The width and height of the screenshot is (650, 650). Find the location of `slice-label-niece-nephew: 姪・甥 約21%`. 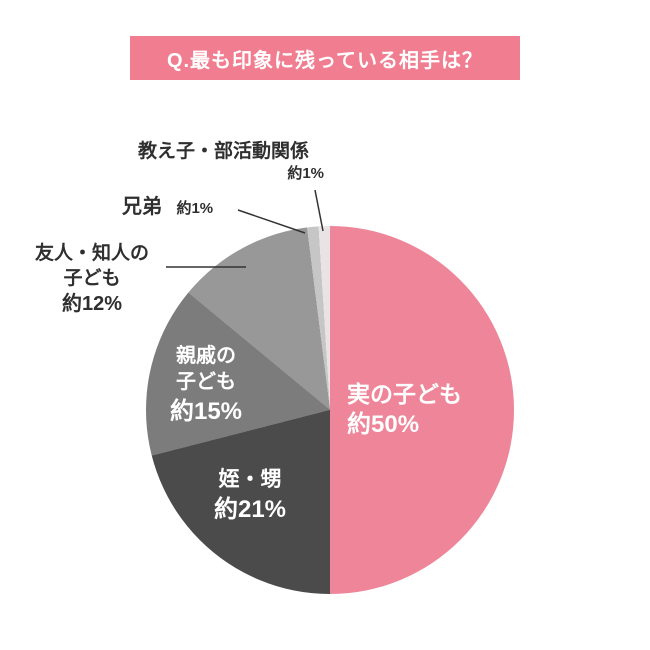

slice-label-niece-nephew: 姪・甥 約21% is located at coordinates (250, 495).